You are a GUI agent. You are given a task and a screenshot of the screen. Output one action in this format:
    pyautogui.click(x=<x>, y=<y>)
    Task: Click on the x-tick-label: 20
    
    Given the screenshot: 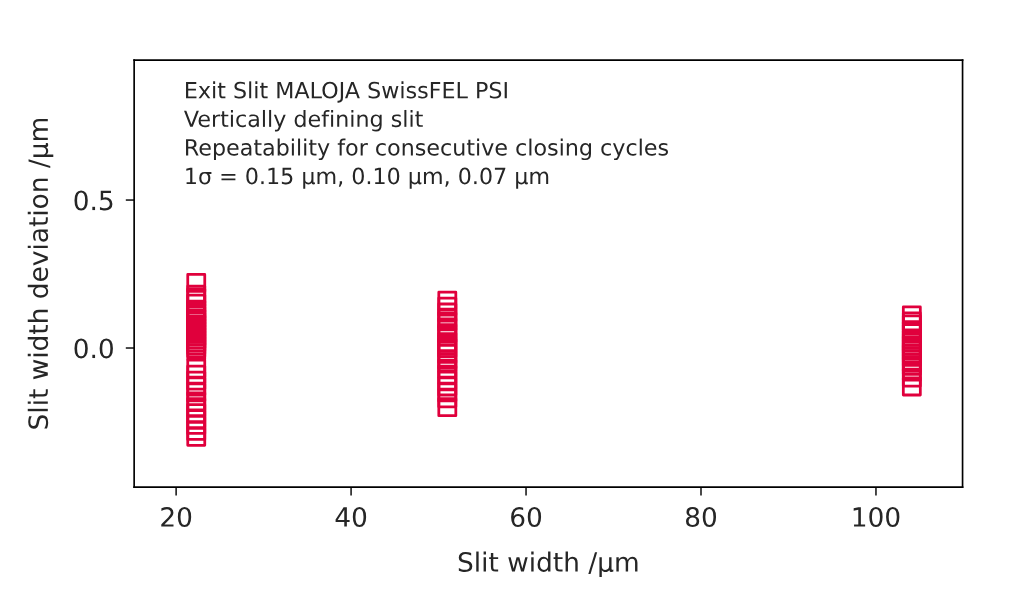 What is the action you would take?
    pyautogui.click(x=176, y=517)
    